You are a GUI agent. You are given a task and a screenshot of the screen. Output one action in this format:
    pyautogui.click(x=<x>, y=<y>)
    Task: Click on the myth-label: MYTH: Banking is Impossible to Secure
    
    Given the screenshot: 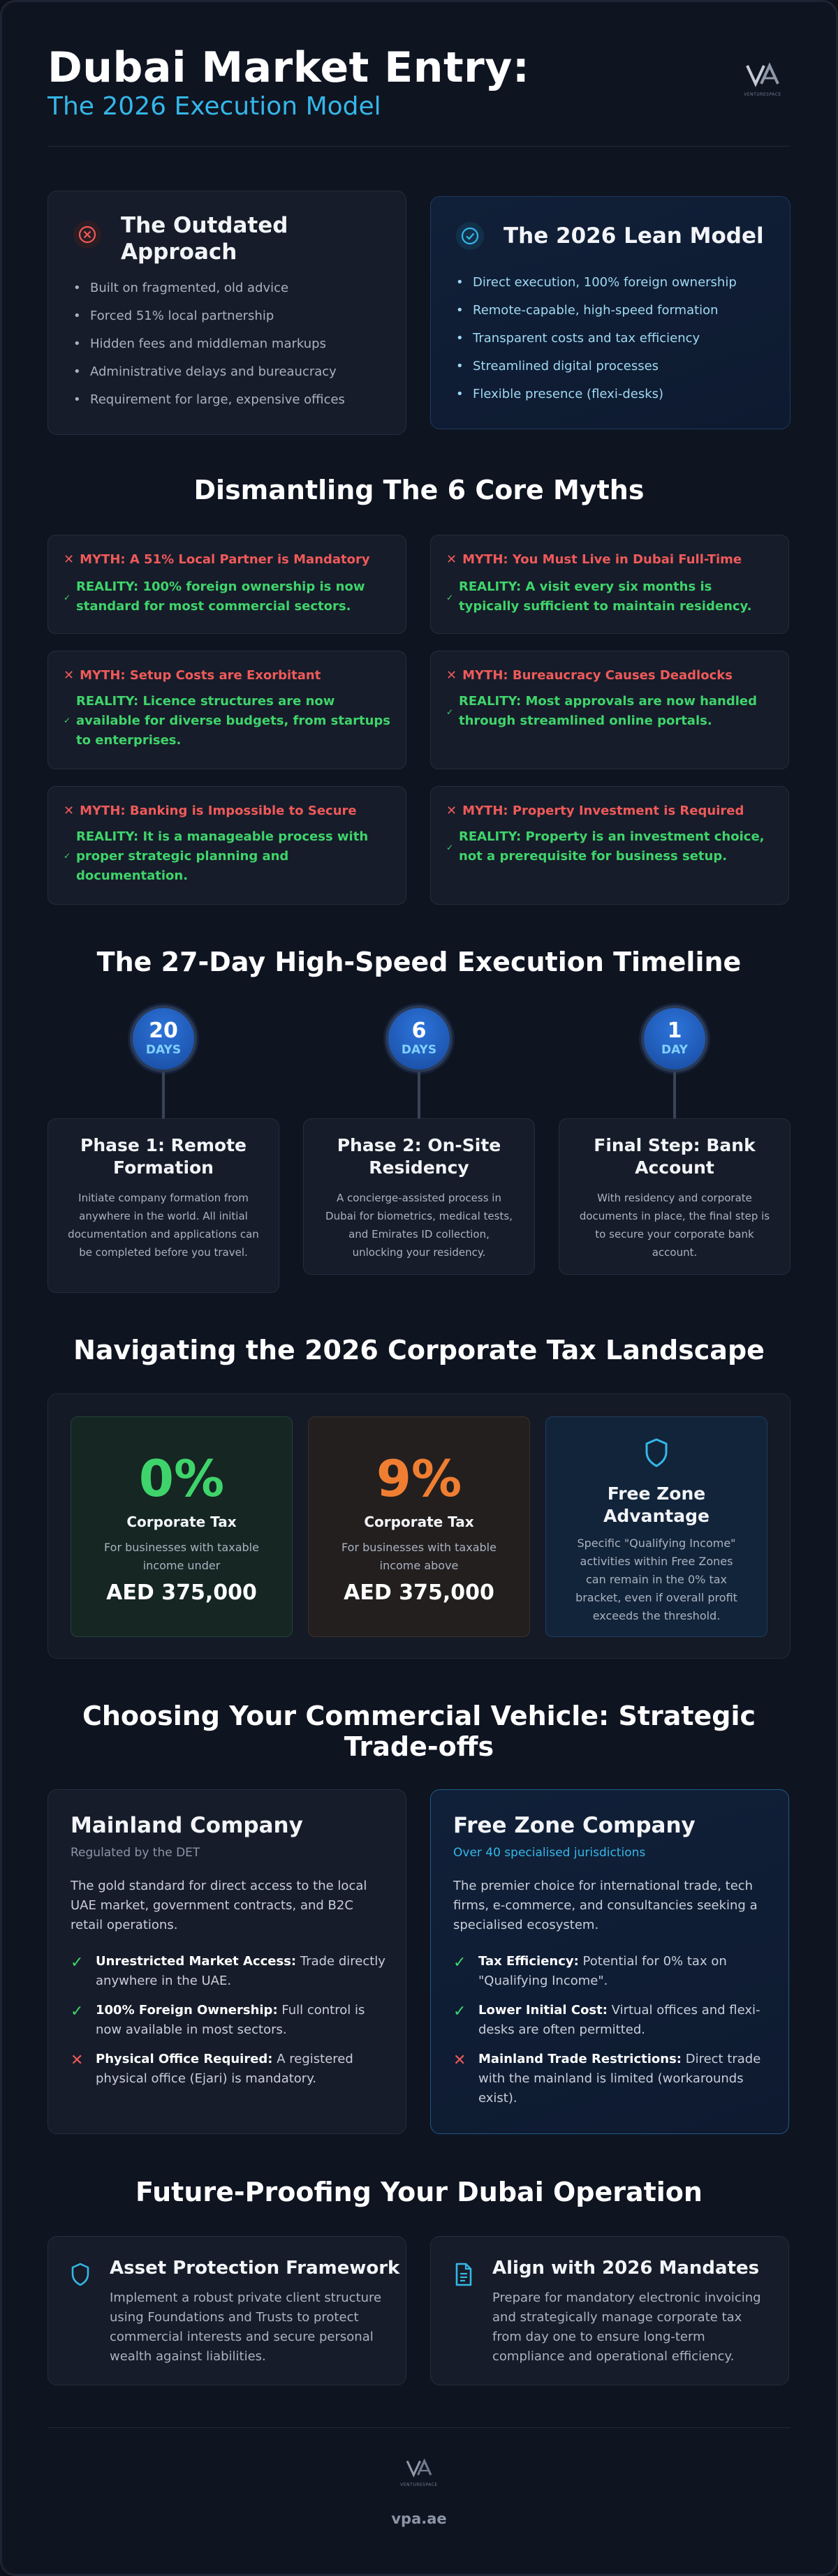 What is the action you would take?
    pyautogui.click(x=218, y=811)
    